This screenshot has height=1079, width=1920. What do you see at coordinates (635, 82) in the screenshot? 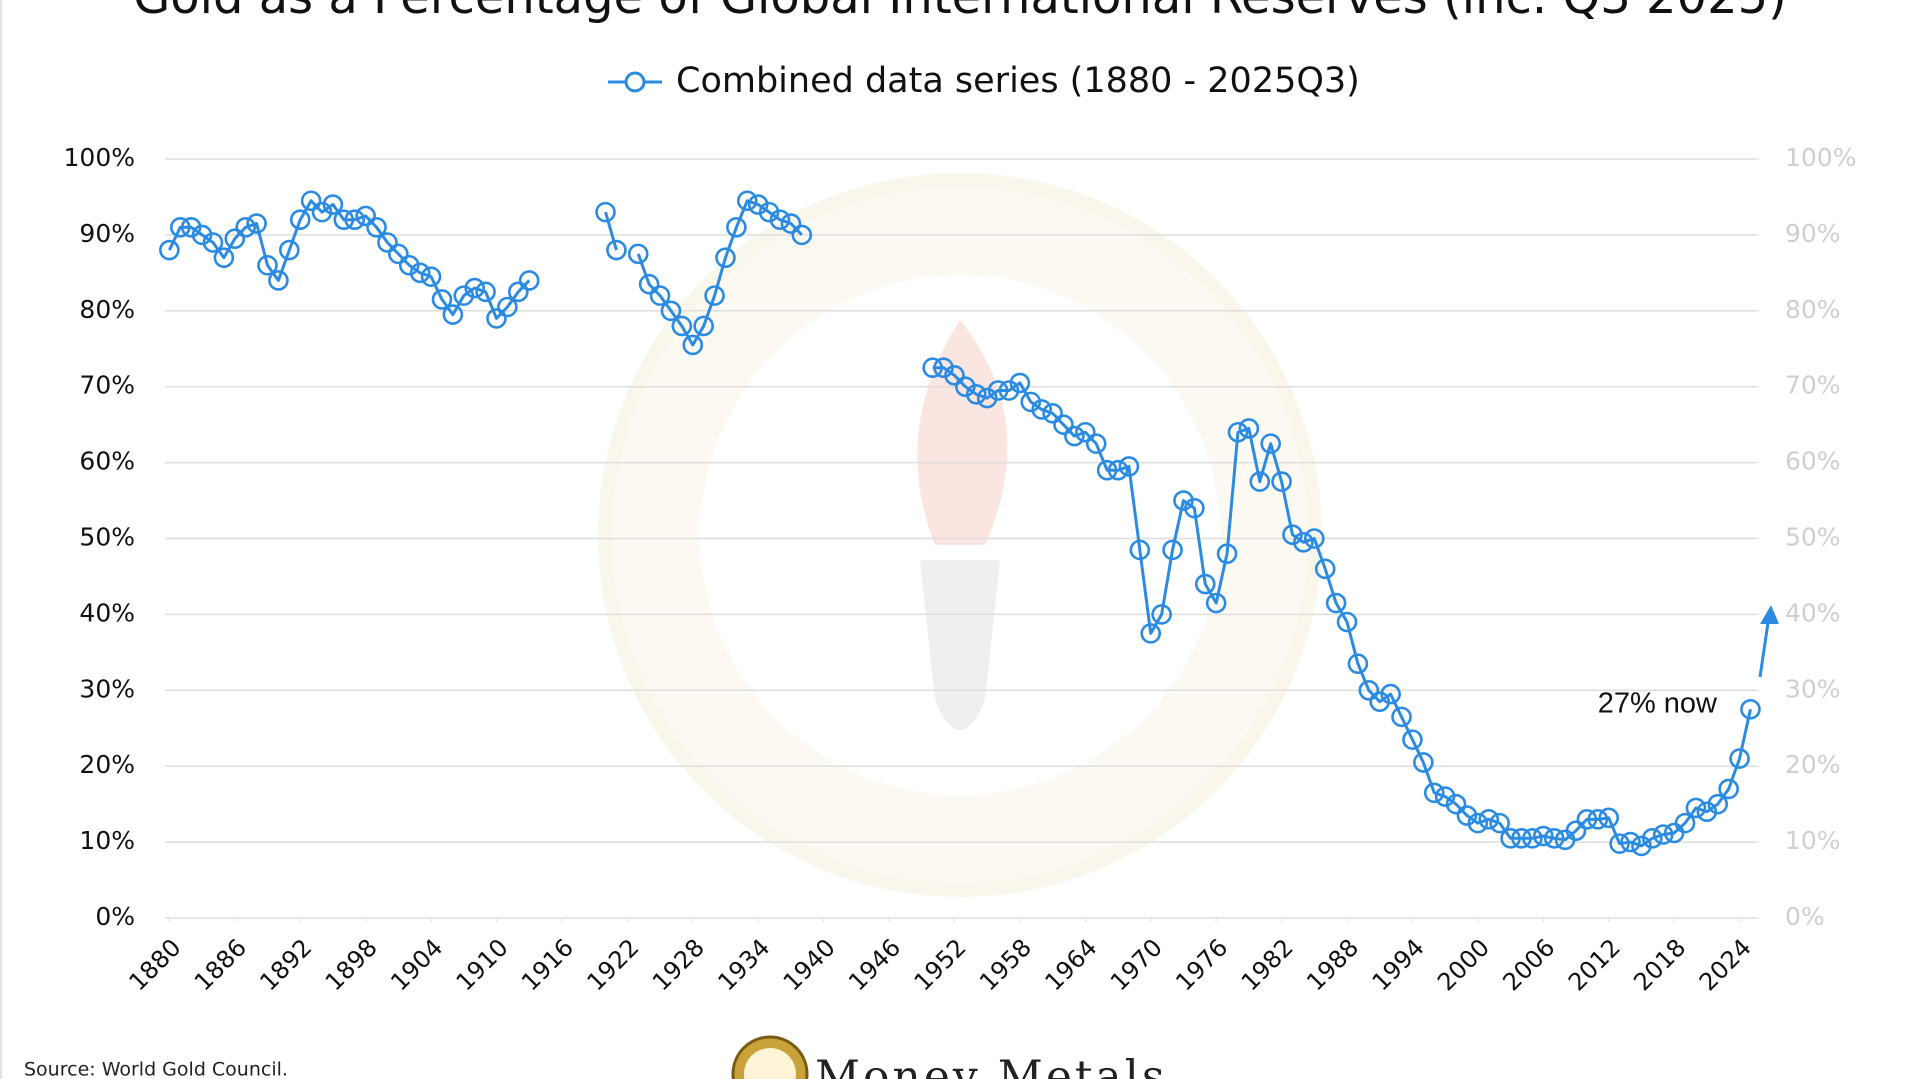
I see `legend-marker` at bounding box center [635, 82].